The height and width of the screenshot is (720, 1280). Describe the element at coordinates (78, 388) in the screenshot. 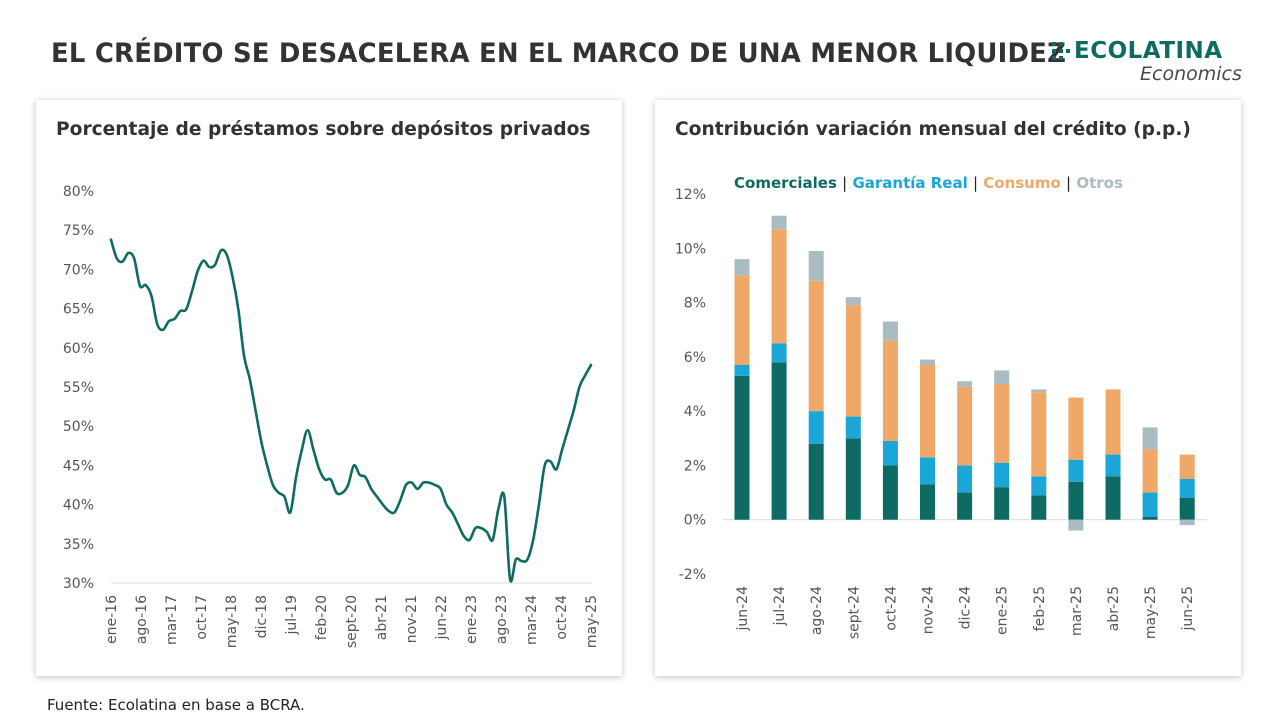

I see `y-tick-label: 55%` at that location.